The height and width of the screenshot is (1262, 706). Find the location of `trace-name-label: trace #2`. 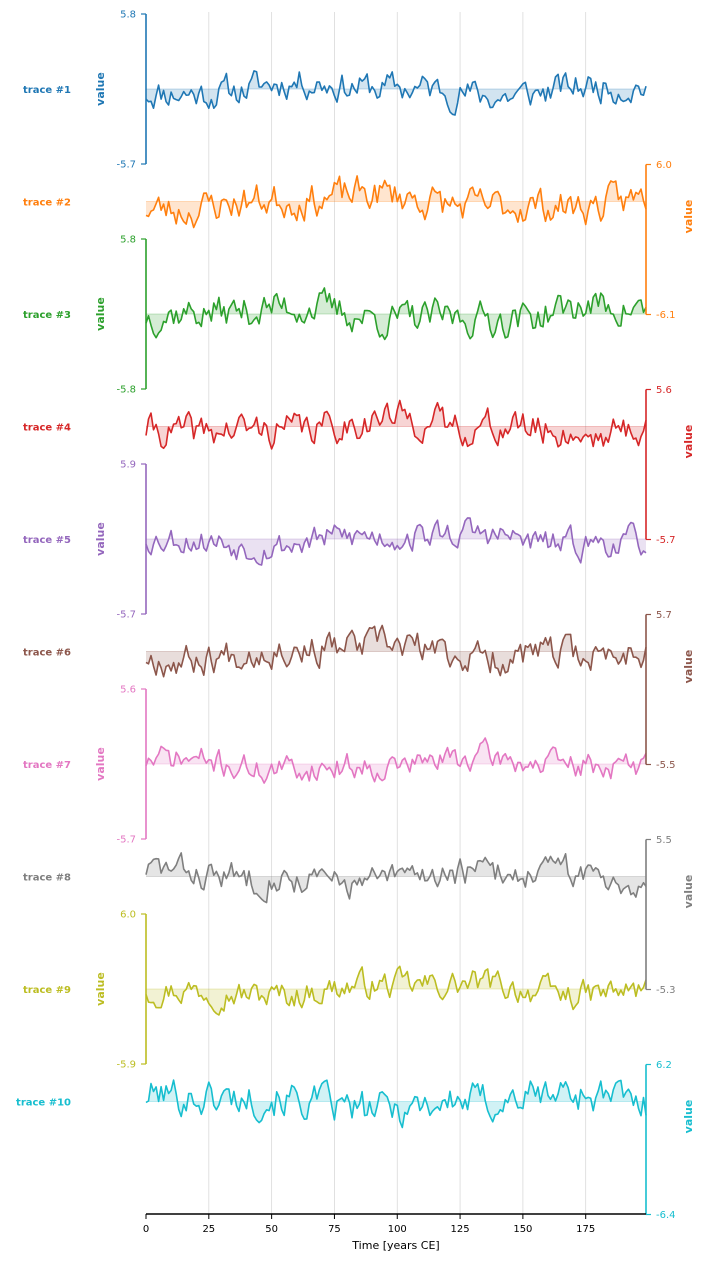

trace-name-label: trace #2 is located at coordinates (47, 203).